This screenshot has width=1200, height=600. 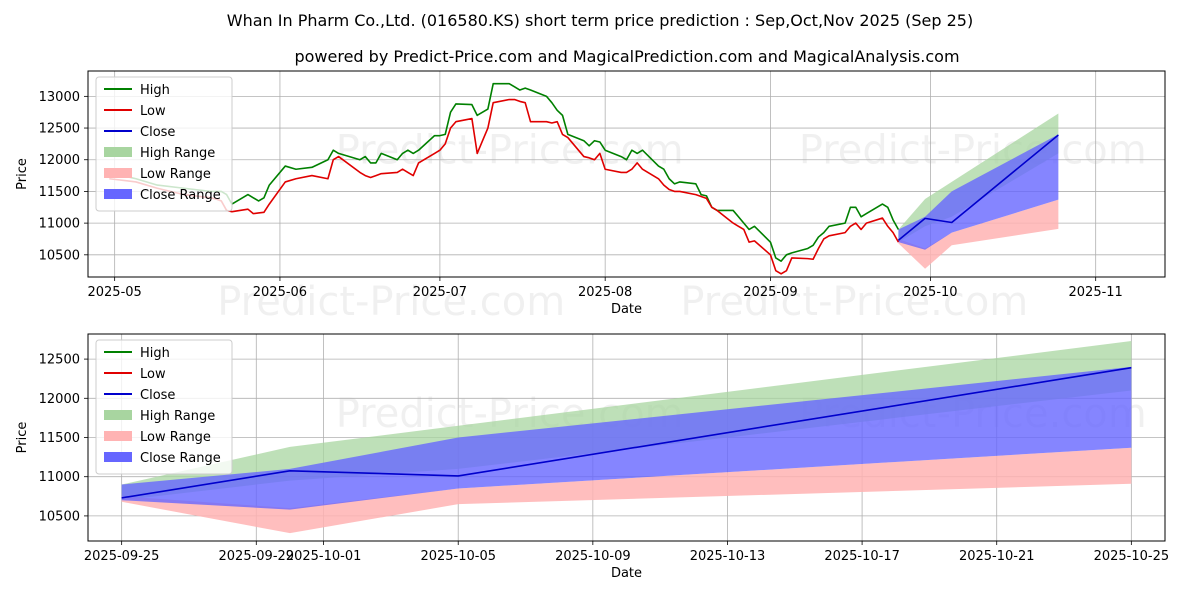 I want to click on x-tick-label: 2025-09-25, so click(x=122, y=556).